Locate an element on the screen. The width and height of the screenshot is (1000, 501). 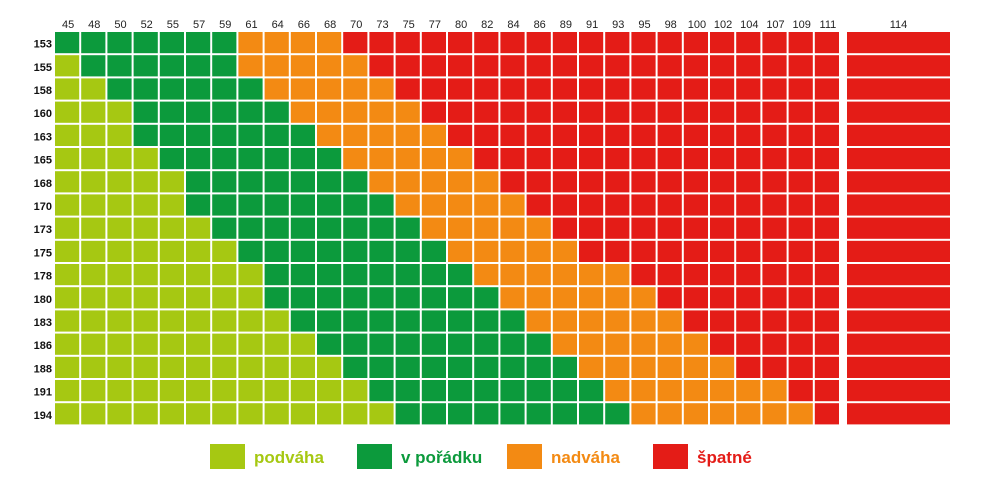
weight-label: 82 is located at coordinates (487, 25).